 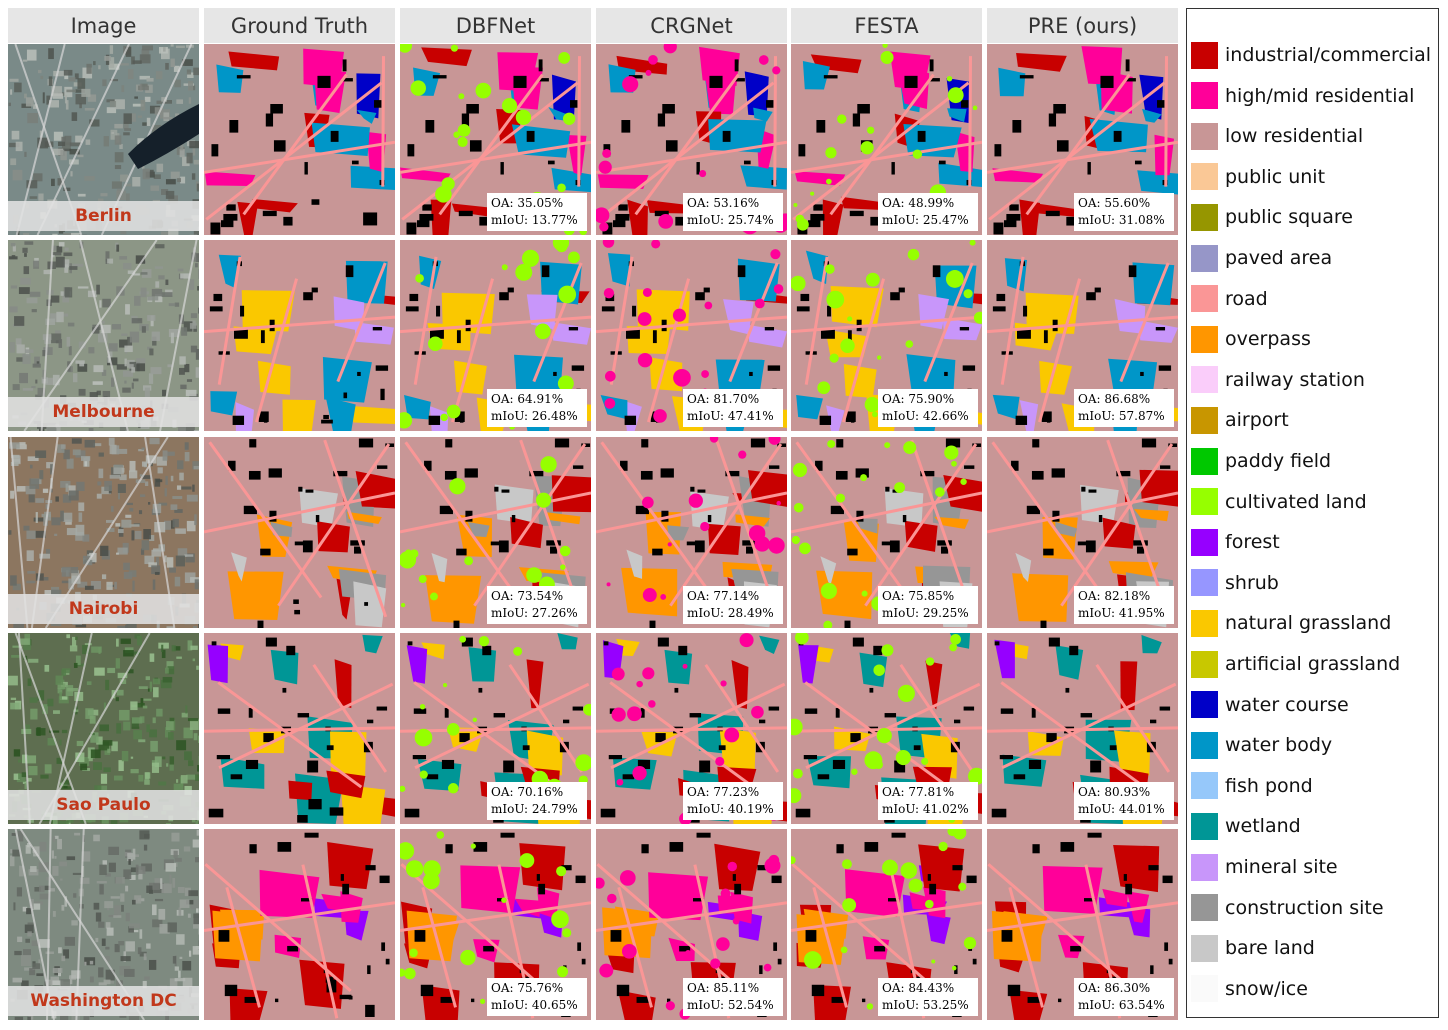 I want to click on column-header-ground-truth: Ground Truth, so click(x=299, y=25).